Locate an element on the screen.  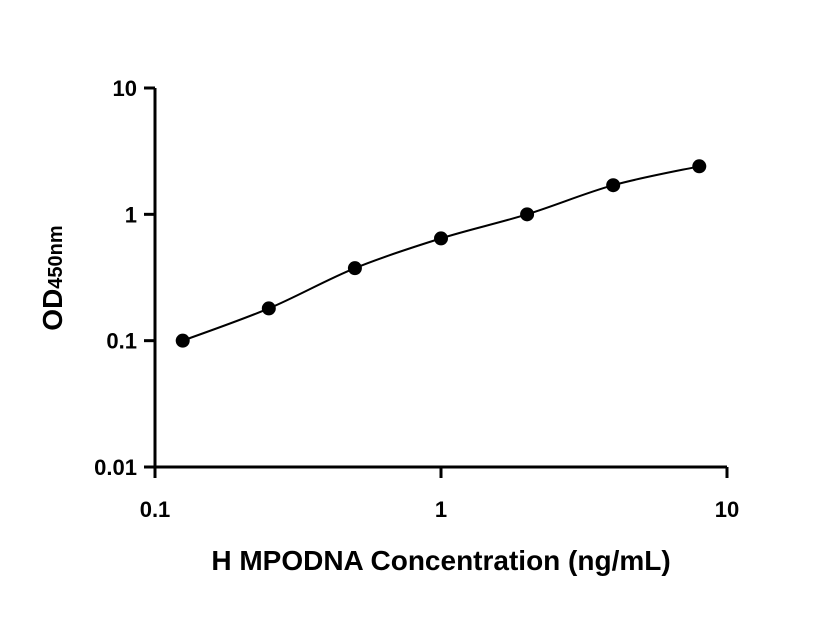
x-tick-label: 0.1 is located at coordinates (155, 509).